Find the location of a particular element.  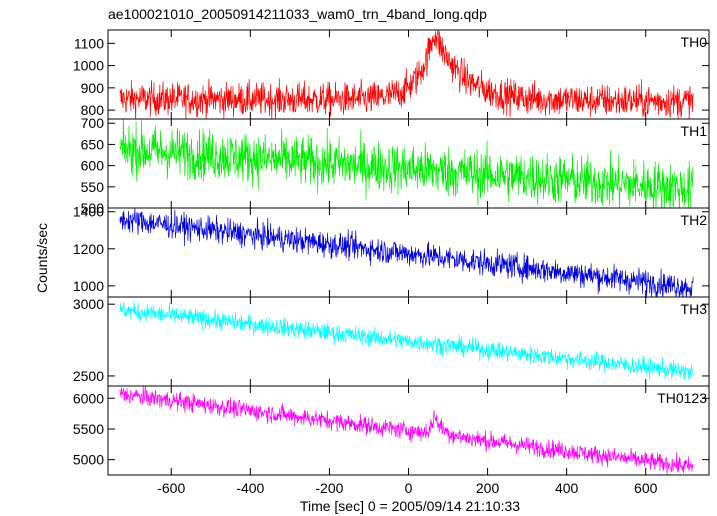

y-tick-label: 5500 is located at coordinates (88, 429).